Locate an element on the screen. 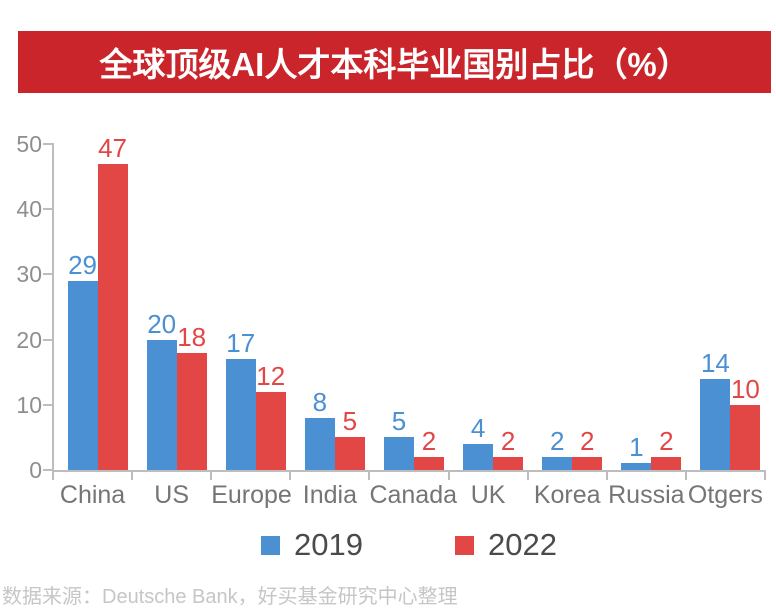 The width and height of the screenshot is (776, 609). x-axis-line is located at coordinates (409, 471).